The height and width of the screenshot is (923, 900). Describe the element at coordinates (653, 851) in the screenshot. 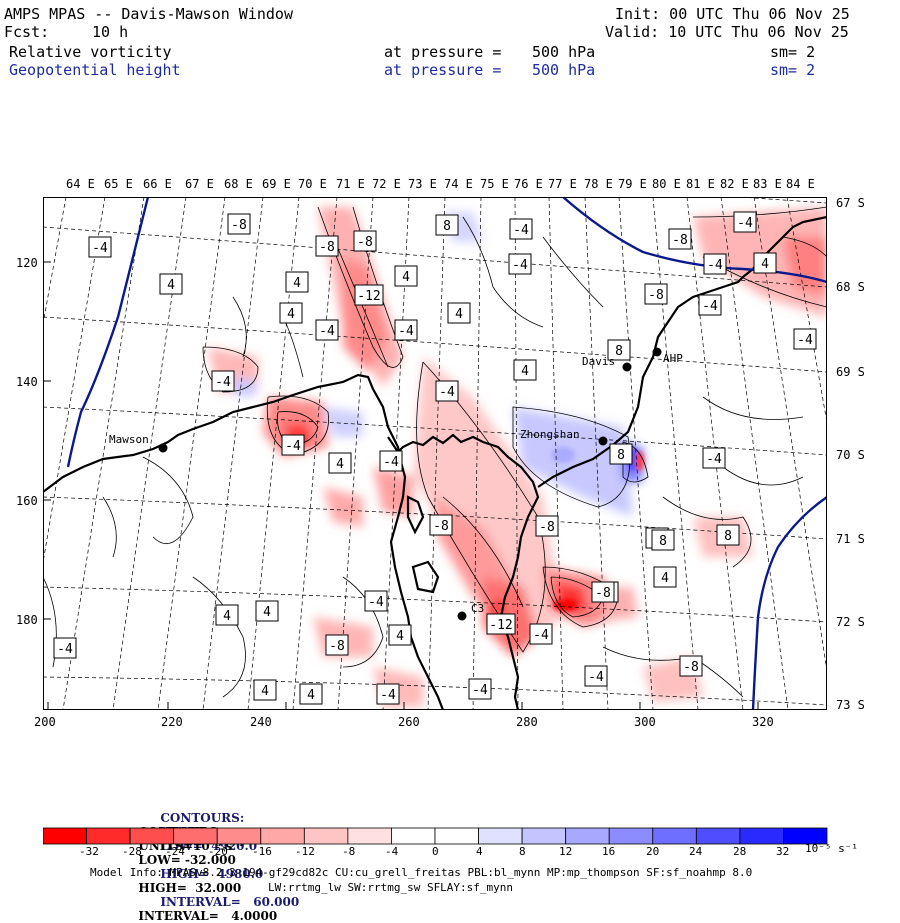

I see `colorbar-tick: 20` at that location.